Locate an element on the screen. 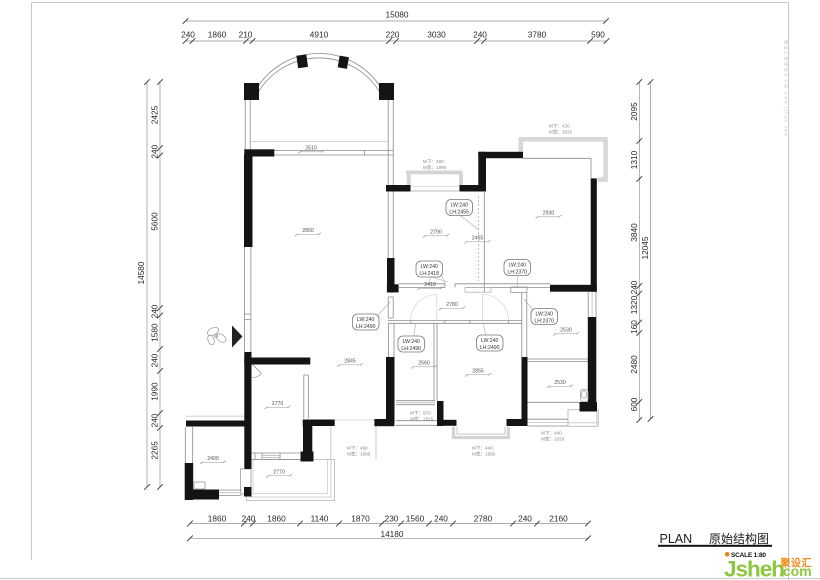  svg-text: 1140 is located at coordinates (320, 519).